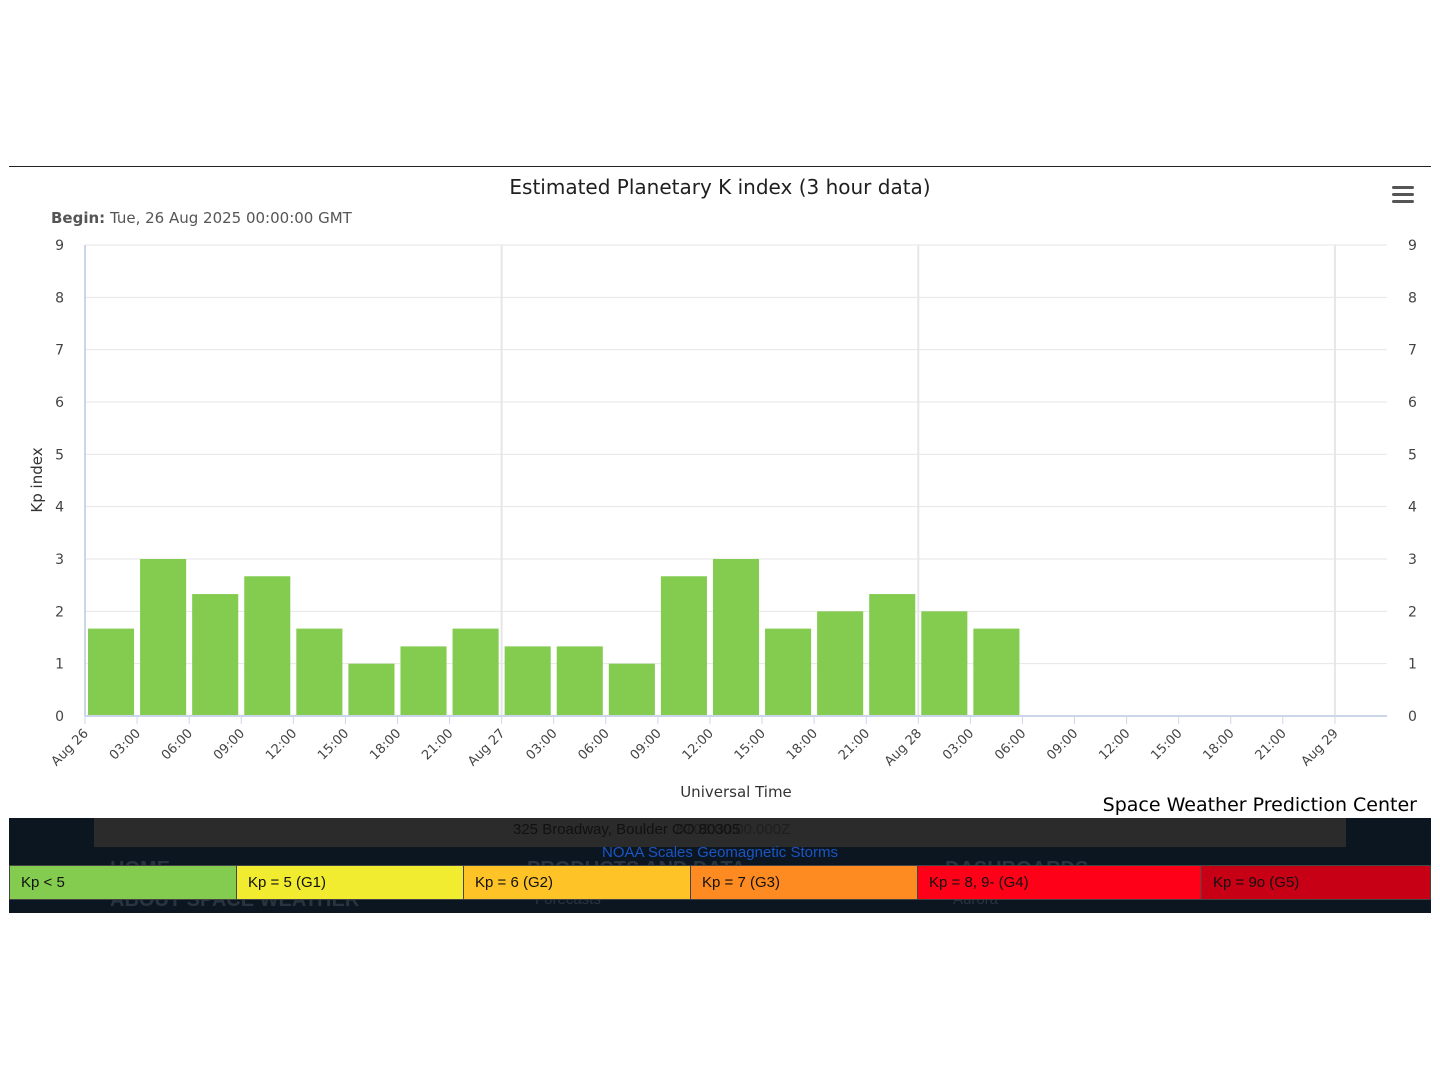  I want to click on y-tick-label-right: 6, so click(1412, 403).